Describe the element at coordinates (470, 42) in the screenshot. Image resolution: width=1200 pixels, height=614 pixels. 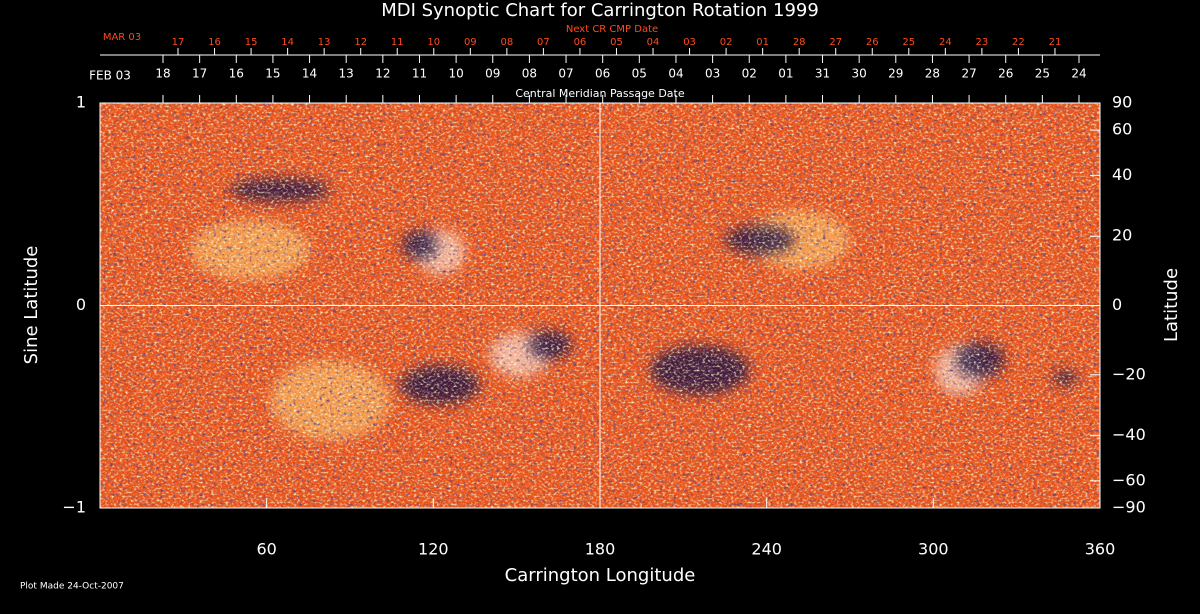
I see `next-cr-day: 09` at that location.